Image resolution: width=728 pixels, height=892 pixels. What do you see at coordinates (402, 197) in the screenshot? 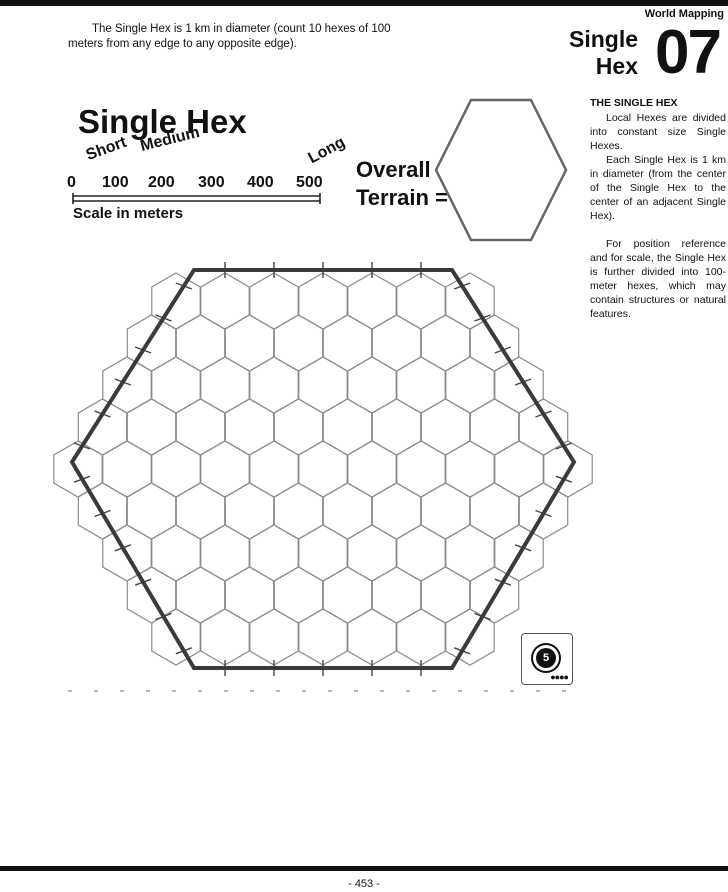
I see `terrain-line: Terrain =` at bounding box center [402, 197].